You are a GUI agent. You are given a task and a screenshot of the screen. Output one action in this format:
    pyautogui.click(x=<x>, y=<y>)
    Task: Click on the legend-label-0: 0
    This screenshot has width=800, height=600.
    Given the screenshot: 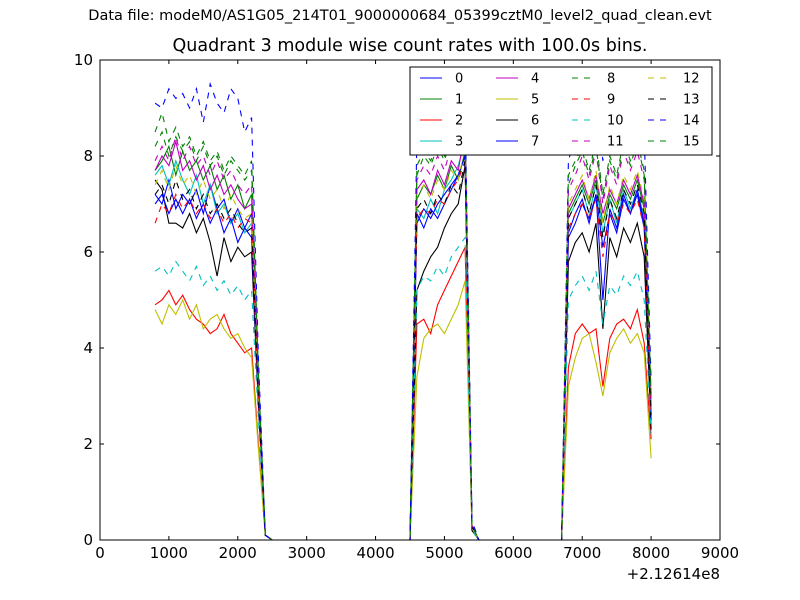 What is the action you would take?
    pyautogui.click(x=459, y=79)
    